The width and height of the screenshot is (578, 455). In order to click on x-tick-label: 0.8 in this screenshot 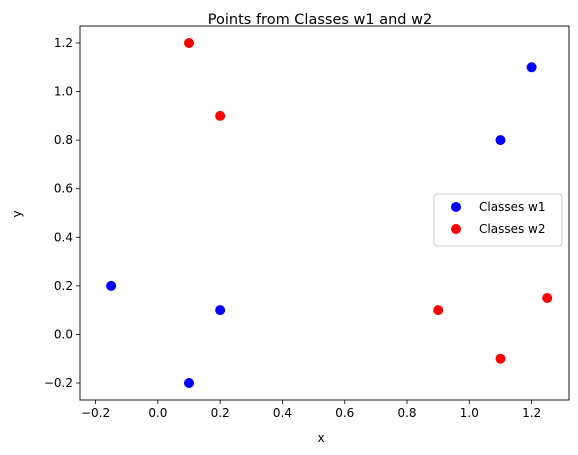, I will do `click(406, 413)`.